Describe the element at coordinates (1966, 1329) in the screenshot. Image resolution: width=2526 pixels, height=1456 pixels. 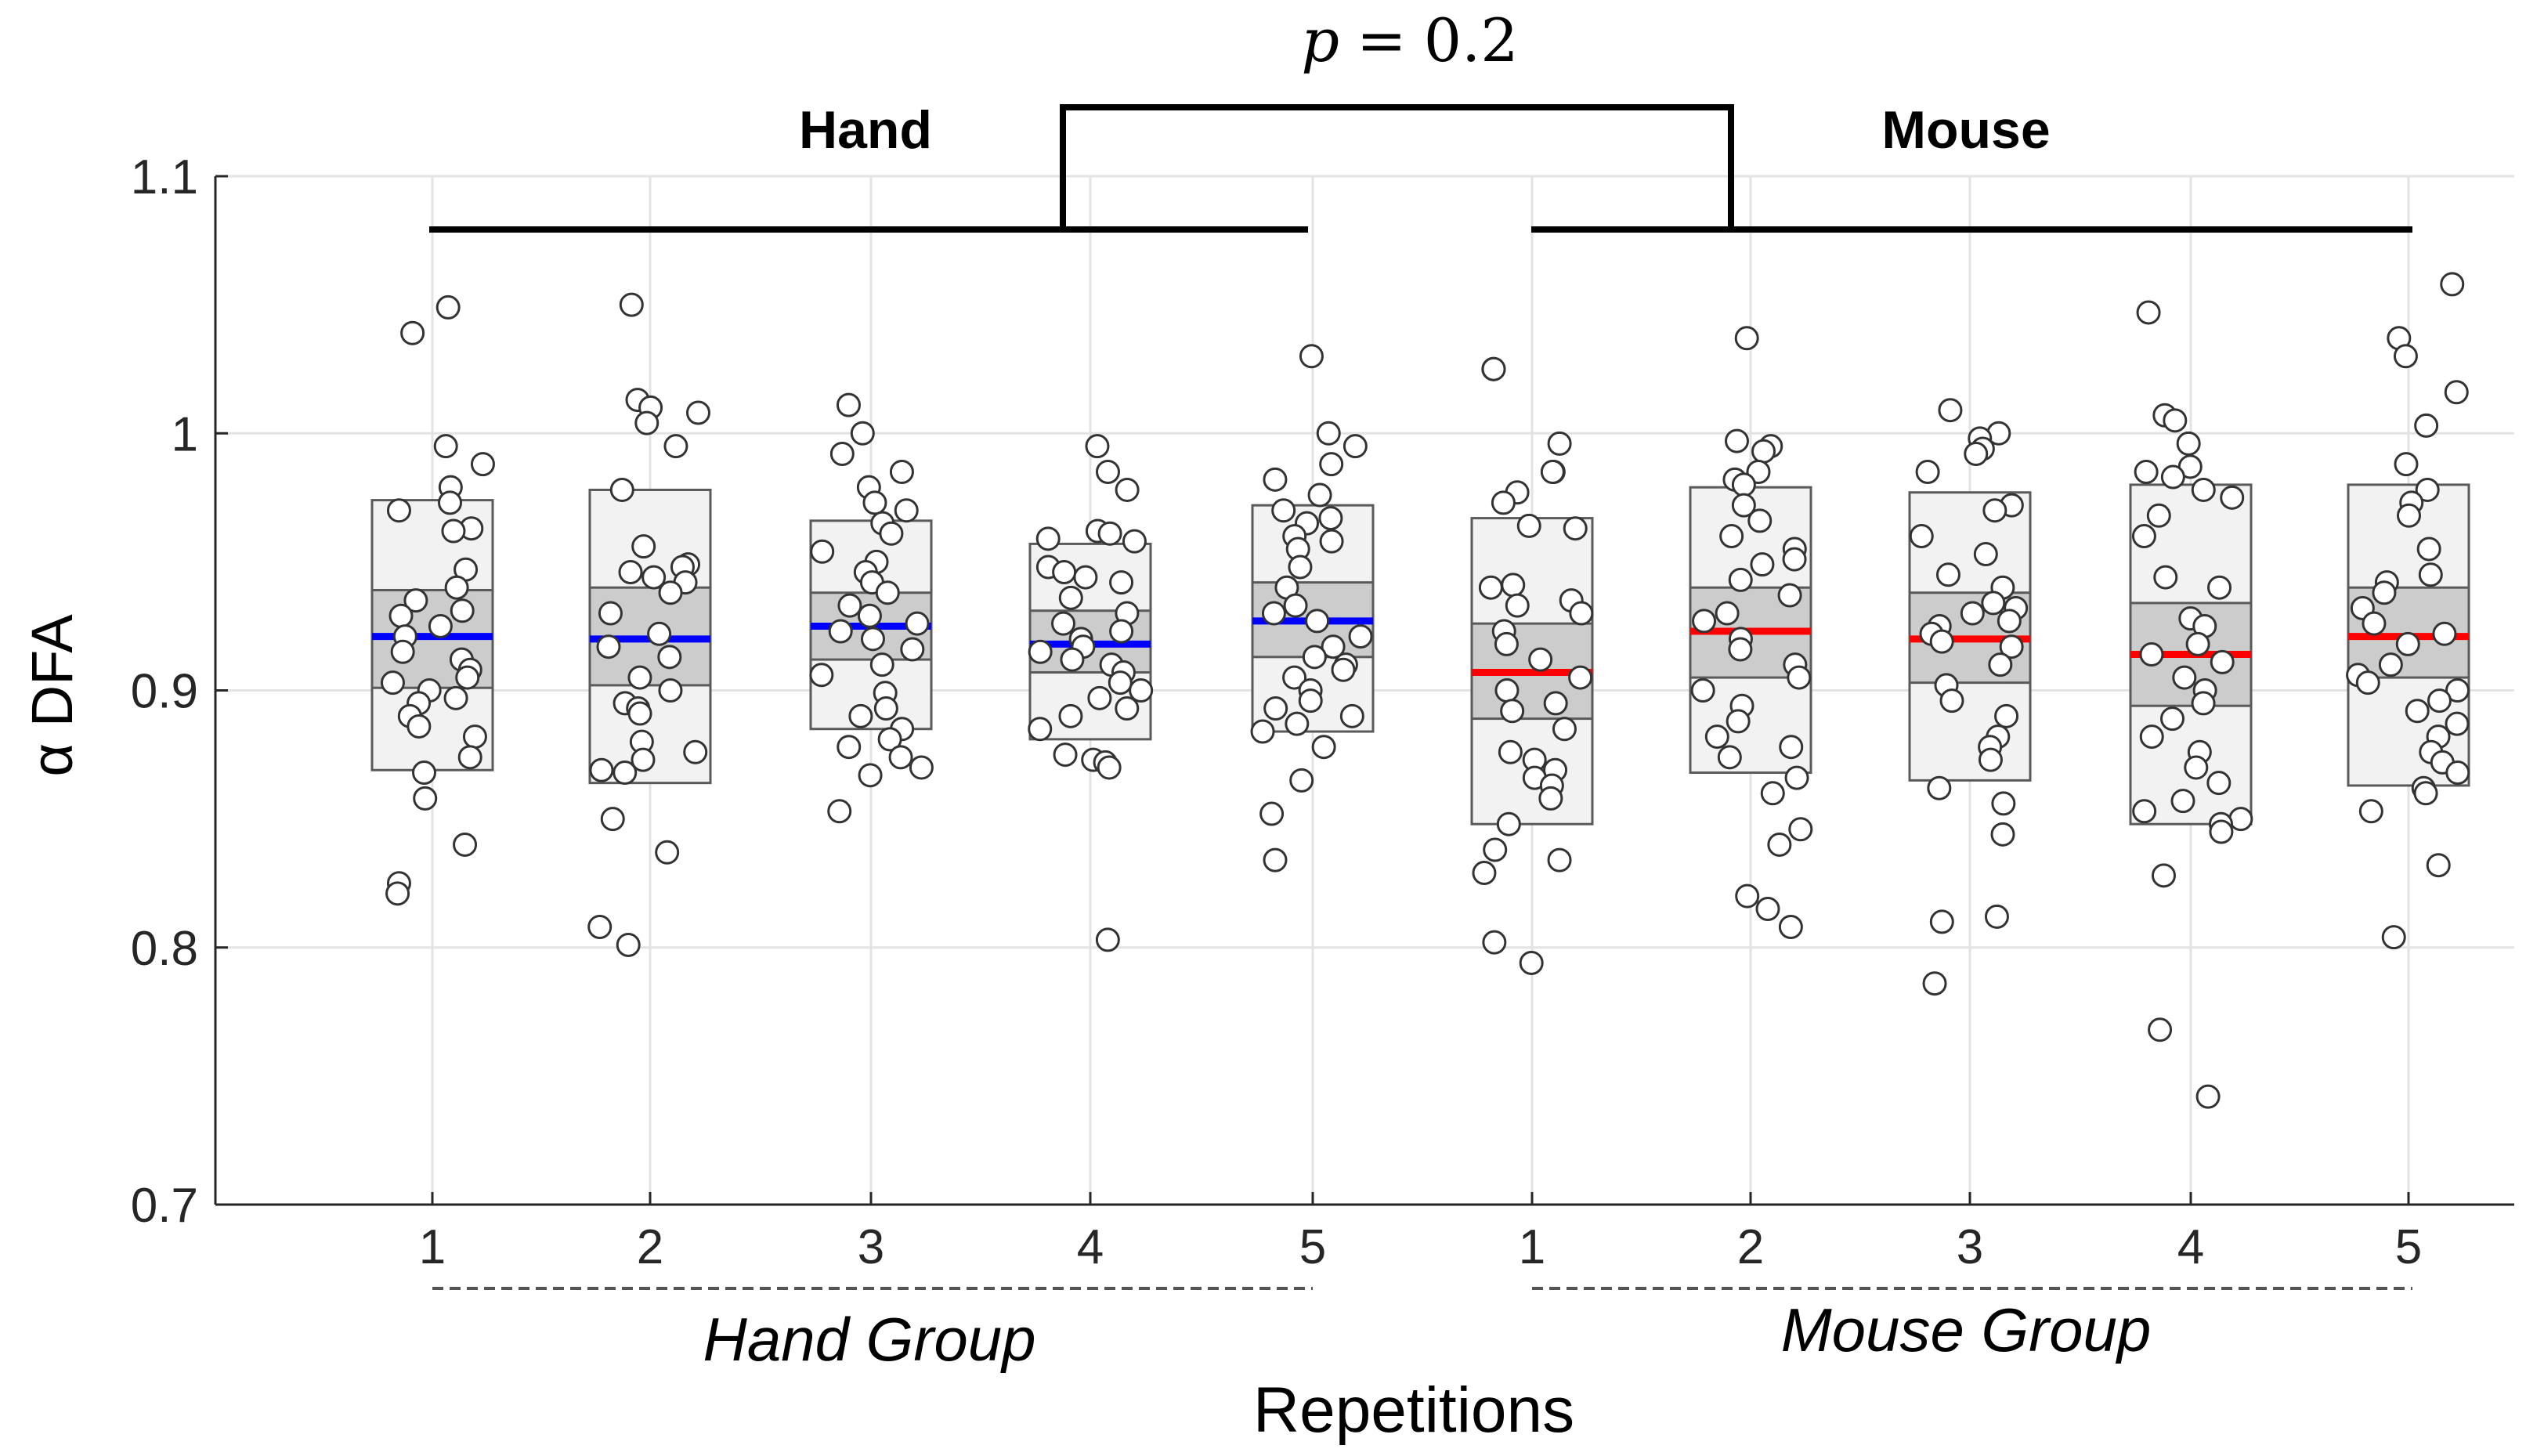
I see `mouse-group-label: Mouse Group` at that location.